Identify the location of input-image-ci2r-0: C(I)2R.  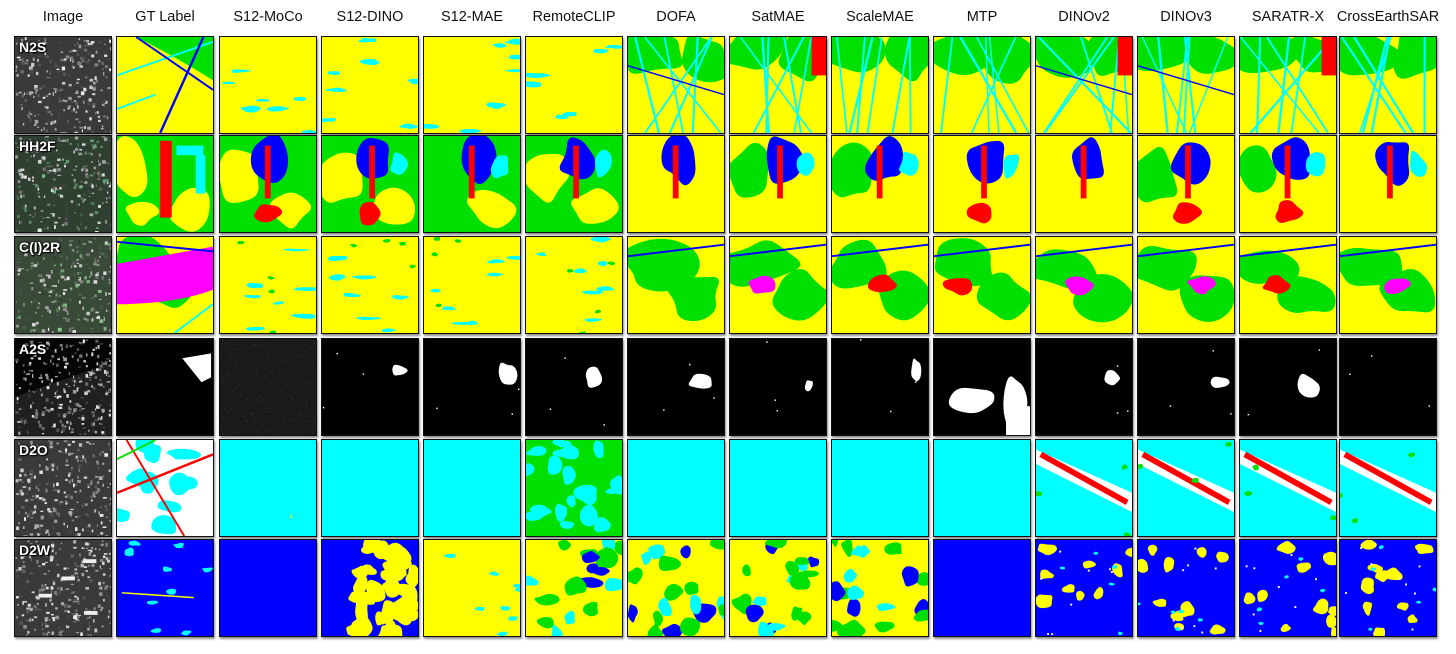
(63, 285).